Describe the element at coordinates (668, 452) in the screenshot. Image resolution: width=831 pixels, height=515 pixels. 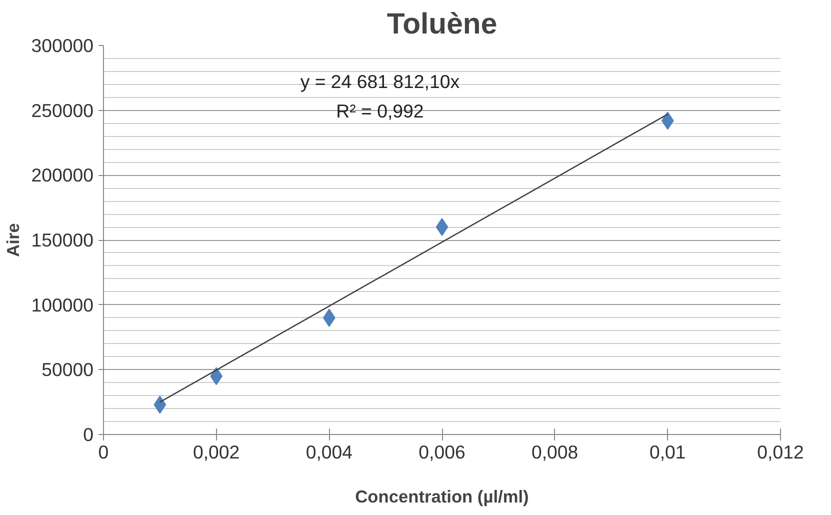
I see `x-tick-label: 0,01` at that location.